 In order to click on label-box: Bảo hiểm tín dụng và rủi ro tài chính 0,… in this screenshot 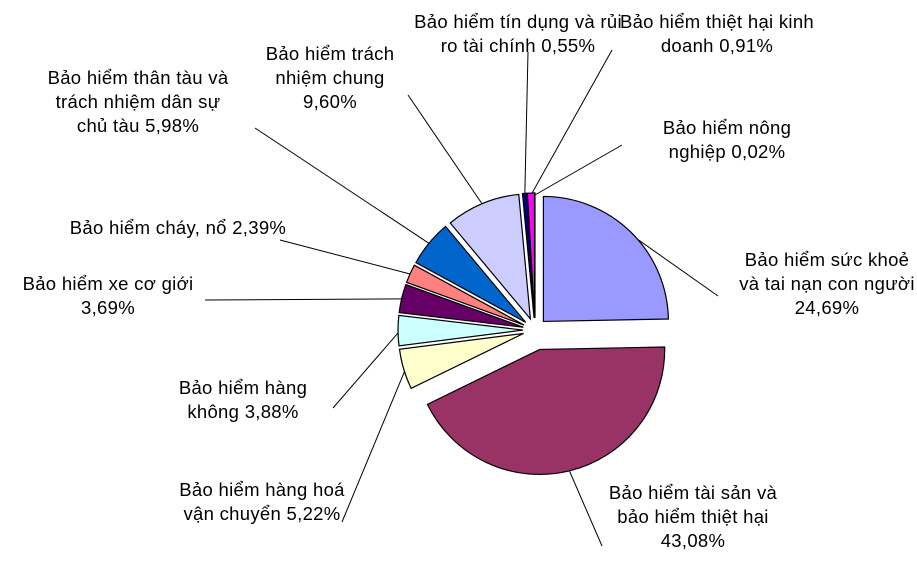, I will do `click(518, 34)`.